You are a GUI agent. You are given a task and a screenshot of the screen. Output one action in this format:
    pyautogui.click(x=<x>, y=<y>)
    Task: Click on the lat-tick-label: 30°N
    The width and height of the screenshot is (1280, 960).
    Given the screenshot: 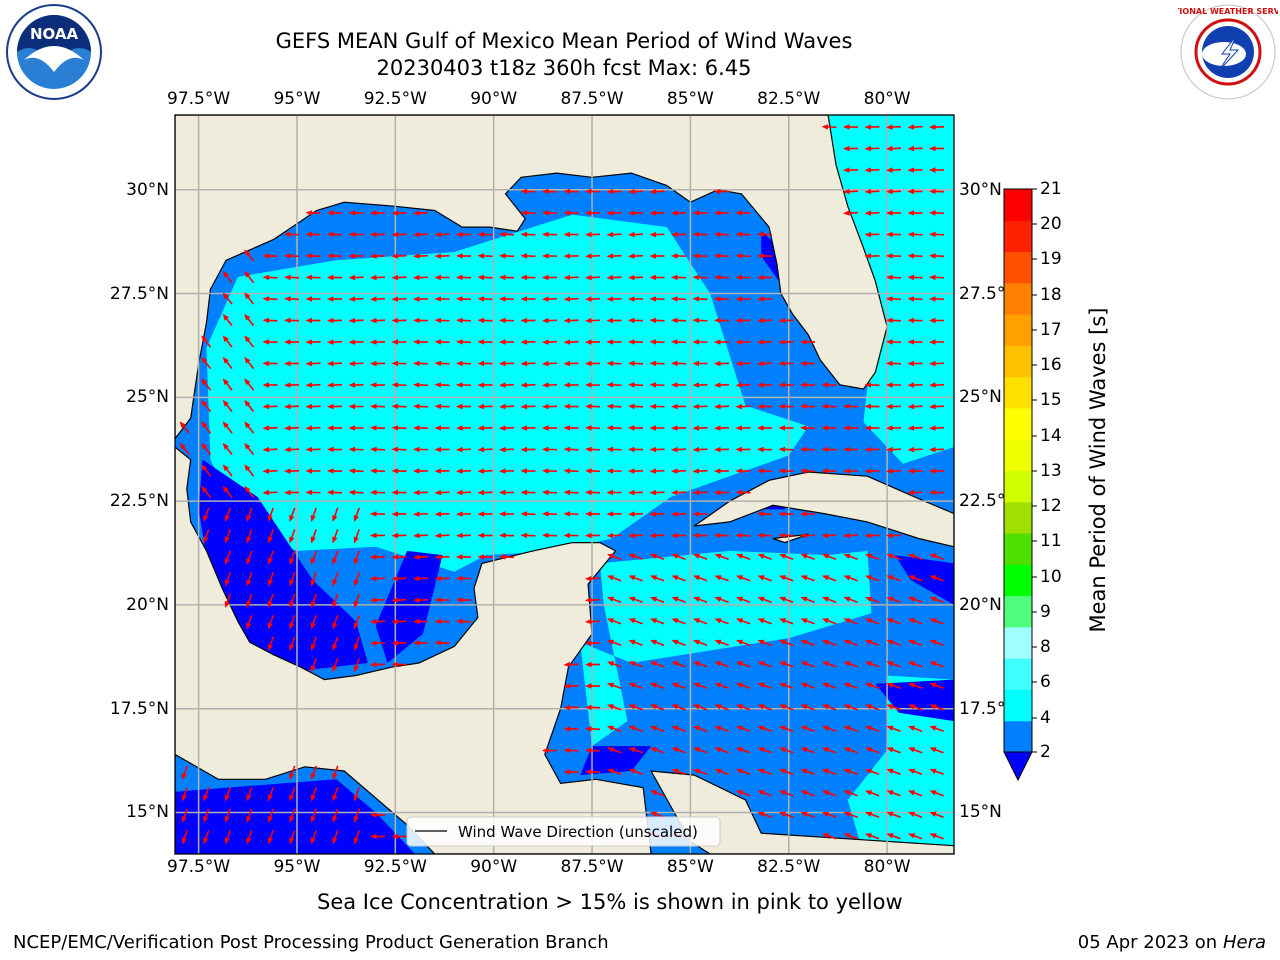 What is the action you would take?
    pyautogui.click(x=147, y=189)
    